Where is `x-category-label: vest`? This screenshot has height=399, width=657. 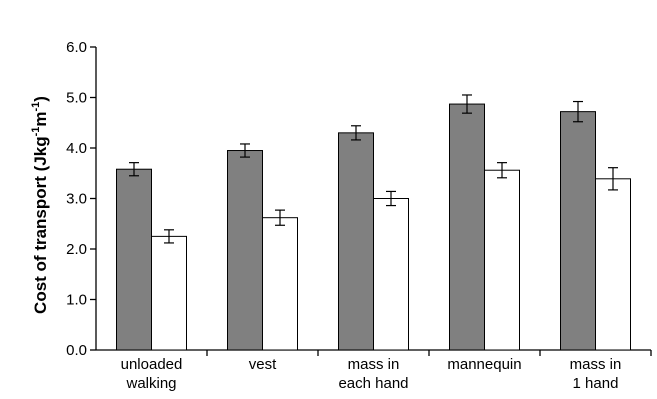 x-category-label: vest is located at coordinates (263, 364).